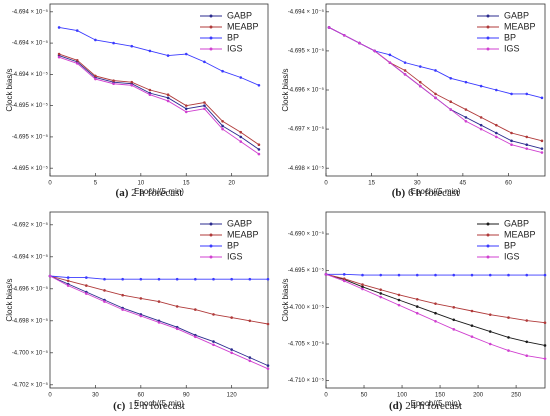 The image size is (550, 416). Describe the element at coordinates (306, 307) in the screenshot. I see `y-tick-label: -4.700 × 10⁻⁵` at that location.